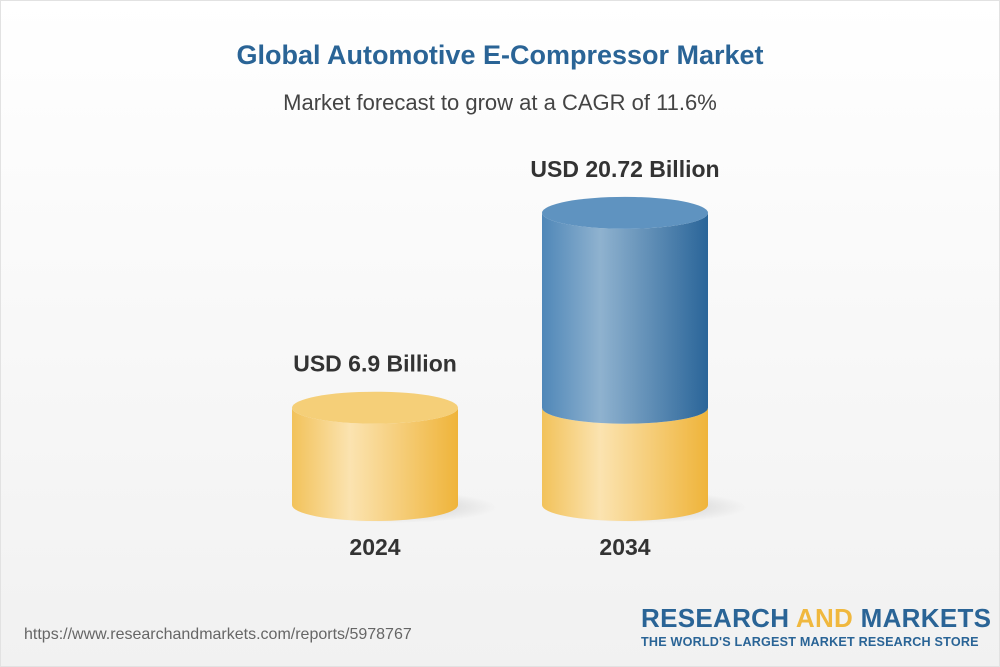 The image size is (1000, 667). Describe the element at coordinates (374, 547) in the screenshot. I see `category-label: 2024` at that location.